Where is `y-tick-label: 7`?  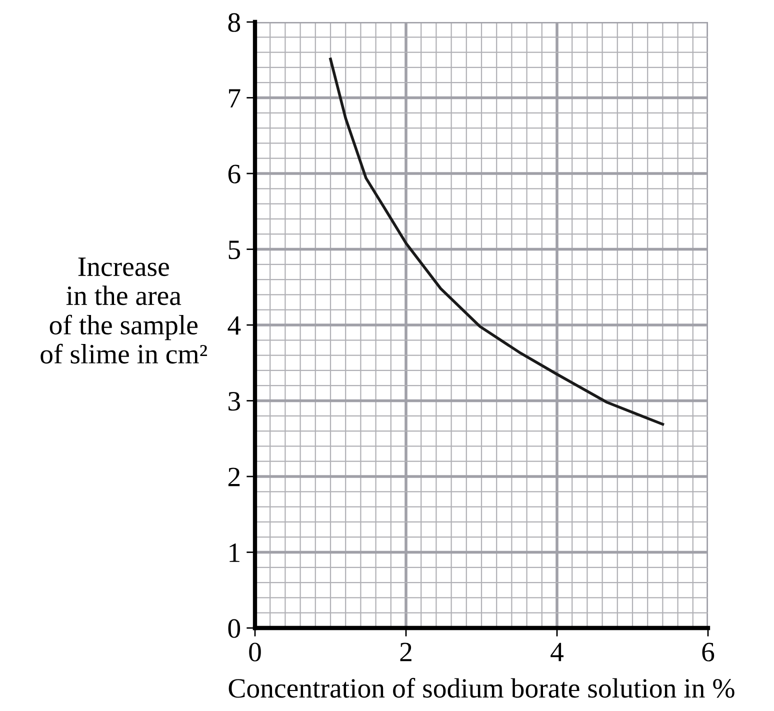
y-tick-label: 7 is located at coordinates (234, 98).